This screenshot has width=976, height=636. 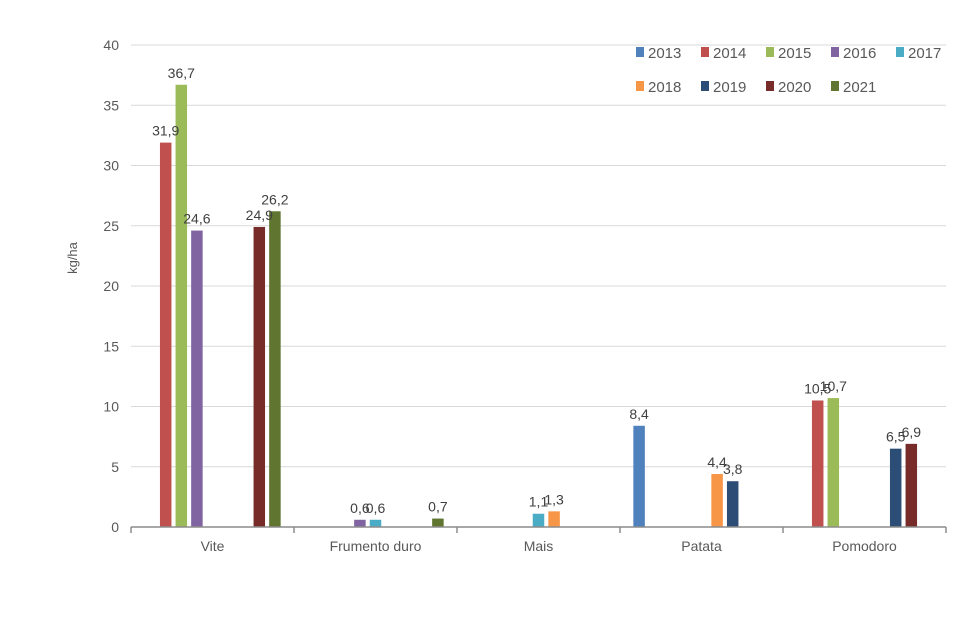 I want to click on legend-label-2013: 2013, so click(x=664, y=53).